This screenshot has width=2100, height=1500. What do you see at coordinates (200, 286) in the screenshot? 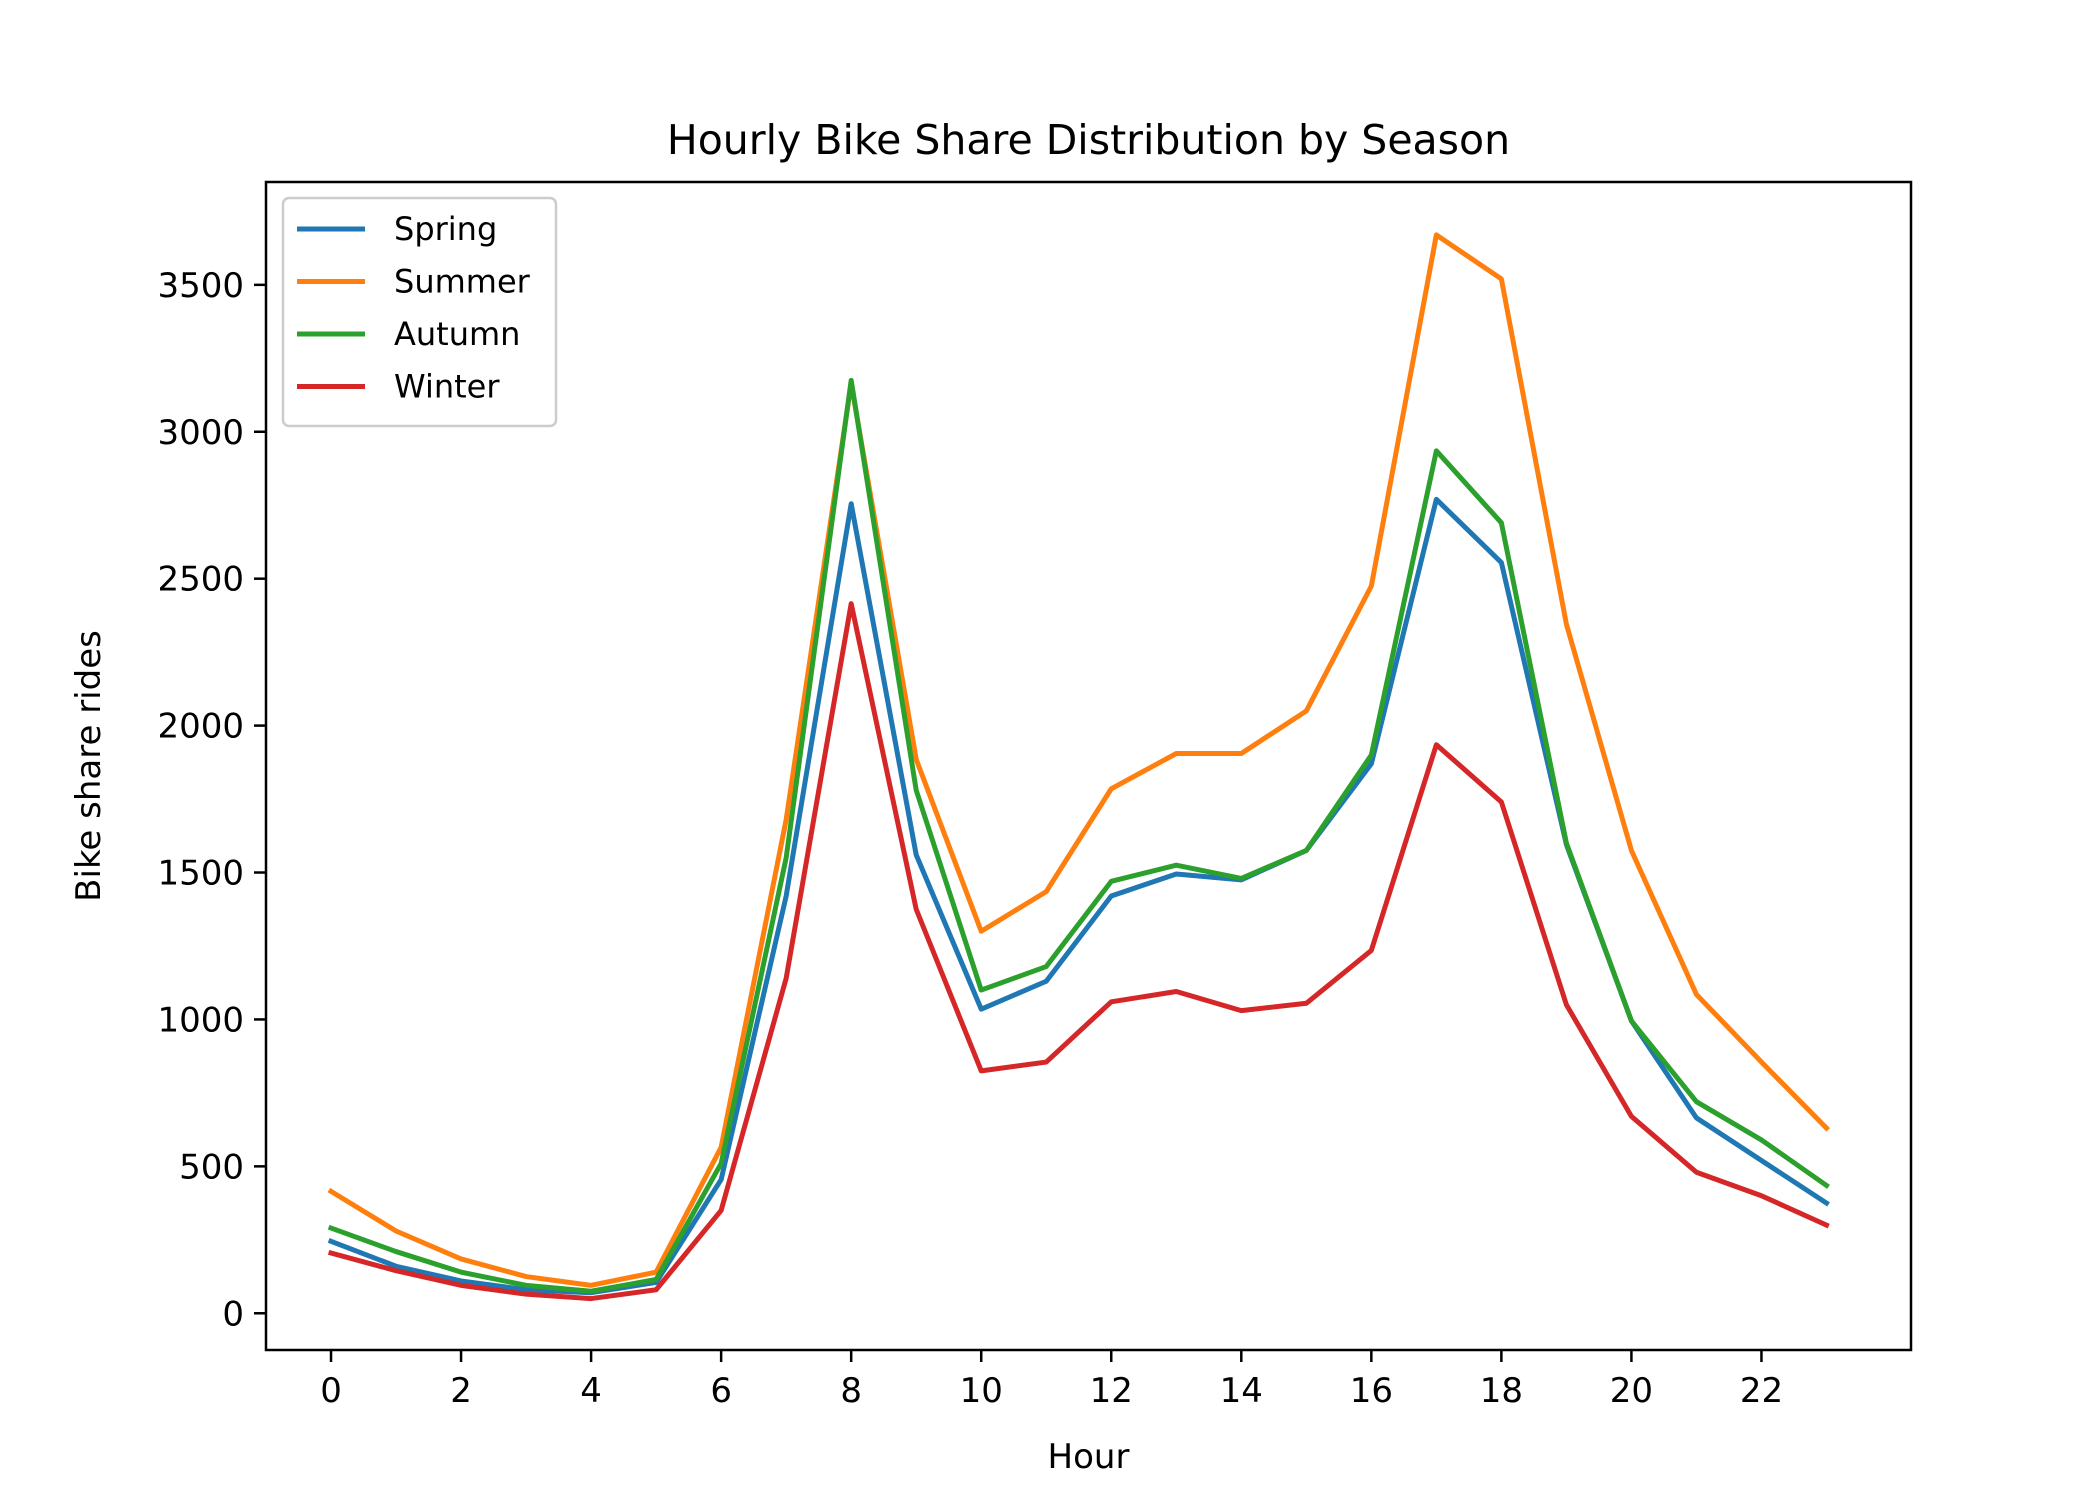
I see `y-tick-label: 3500` at bounding box center [200, 286].